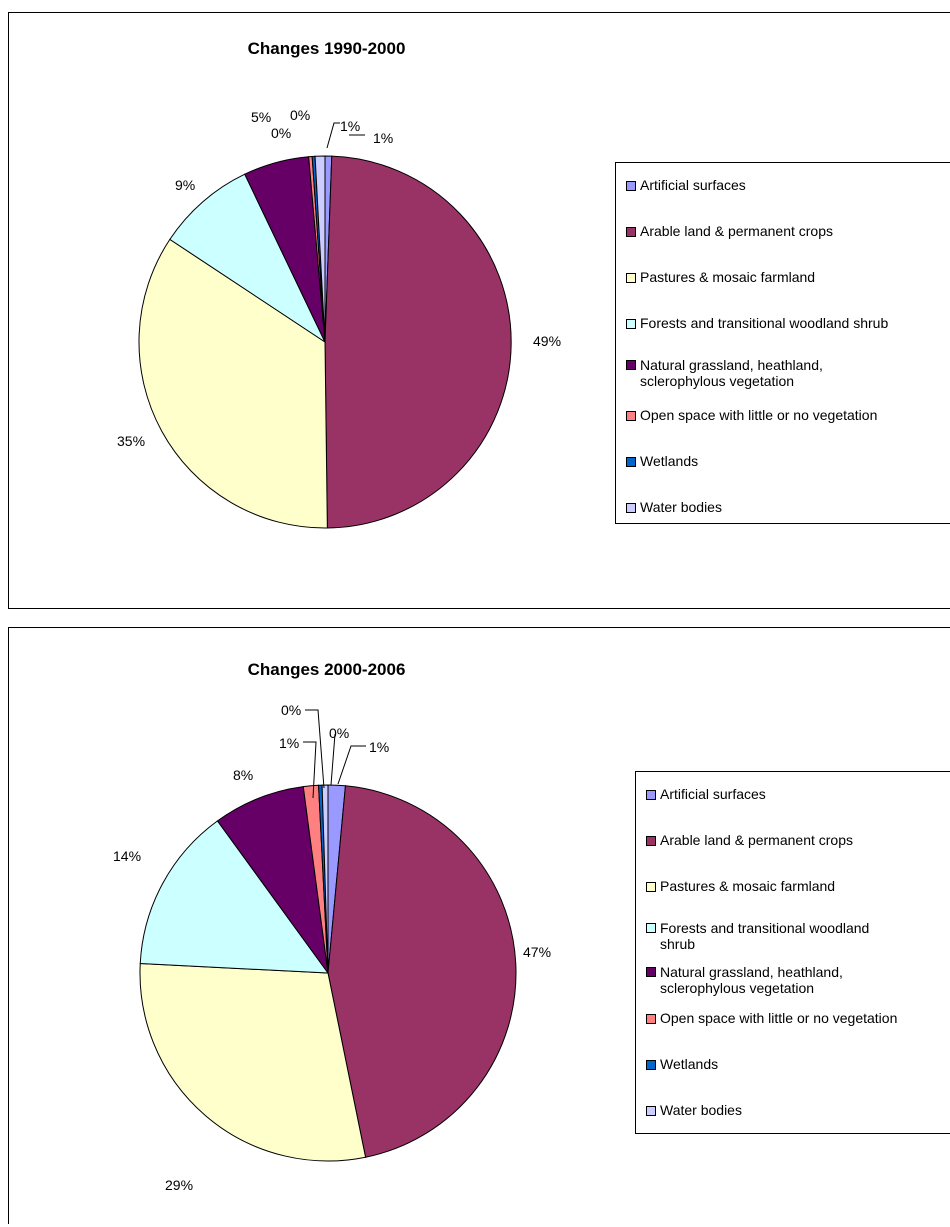  I want to click on data-label-arable-land-permanent-crops: 49%, so click(547, 341).